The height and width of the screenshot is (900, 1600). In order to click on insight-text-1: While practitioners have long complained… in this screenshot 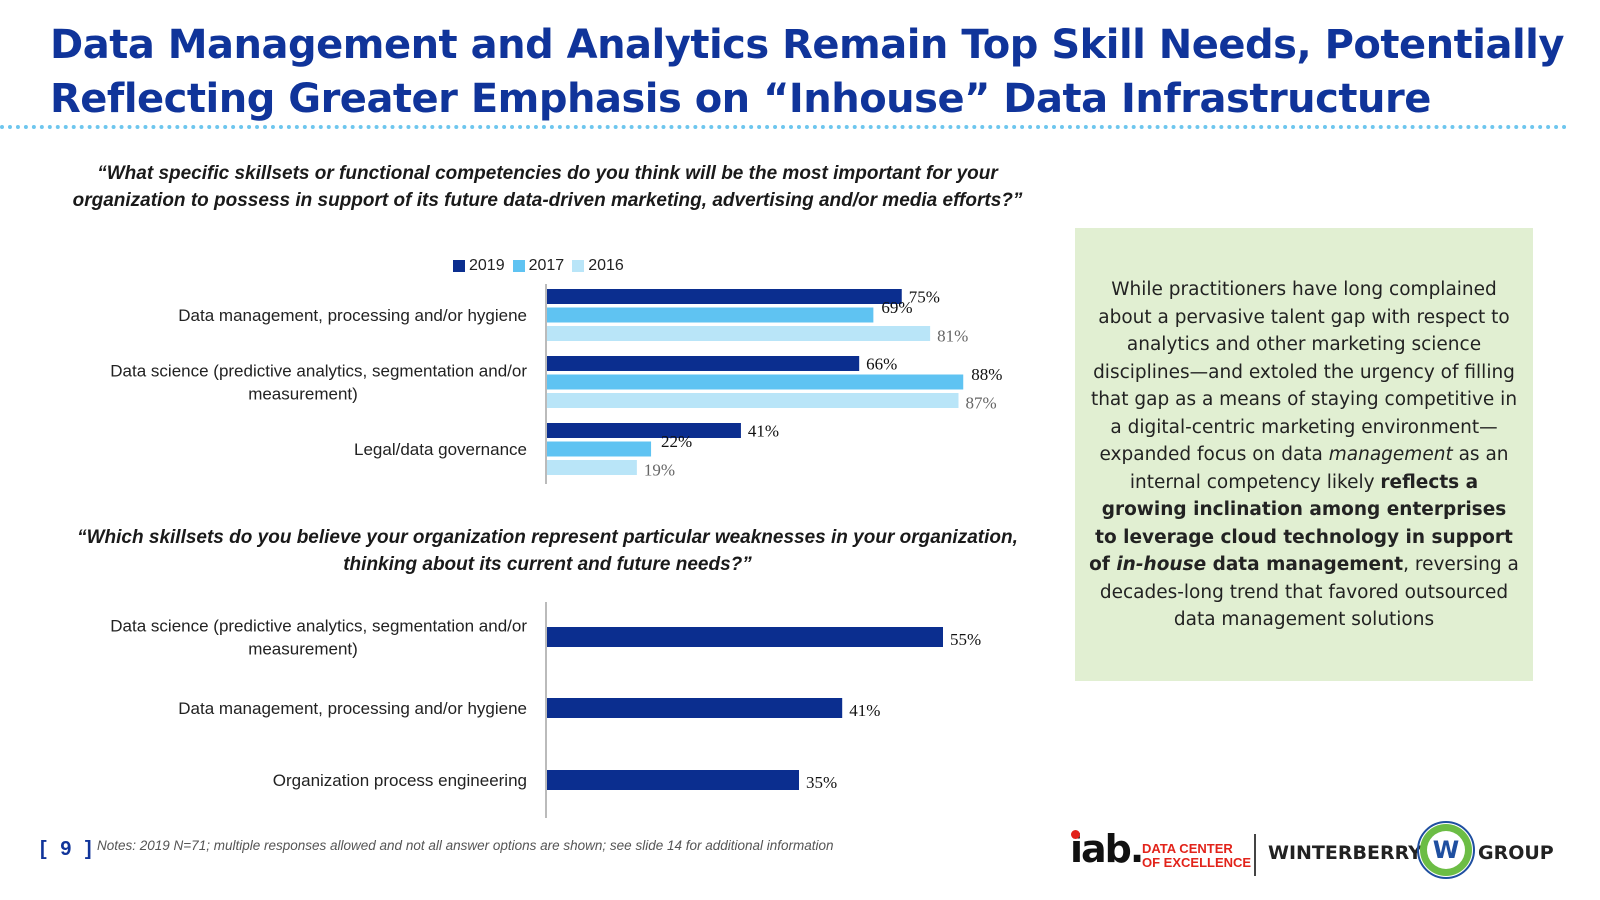, I will do `click(1304, 372)`.